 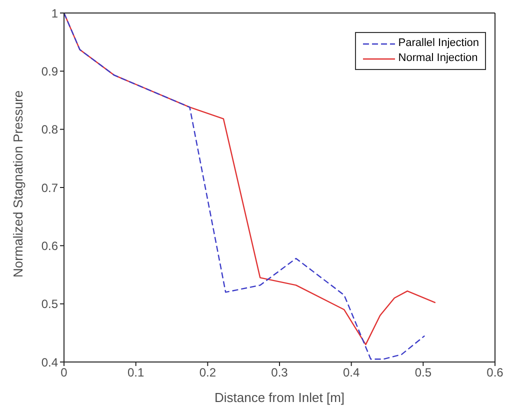 What do you see at coordinates (135, 373) in the screenshot?
I see `x-tick-label: 0.1` at bounding box center [135, 373].